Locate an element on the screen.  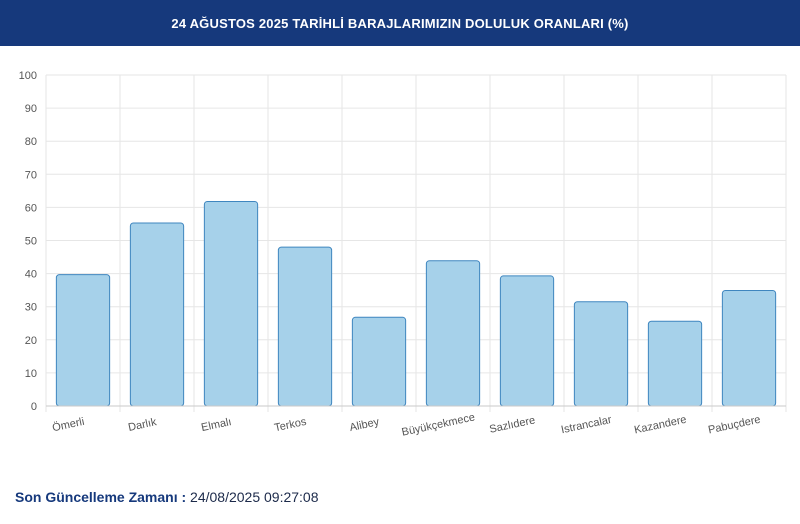
x-tick-label: Terkos is located at coordinates (290, 425).